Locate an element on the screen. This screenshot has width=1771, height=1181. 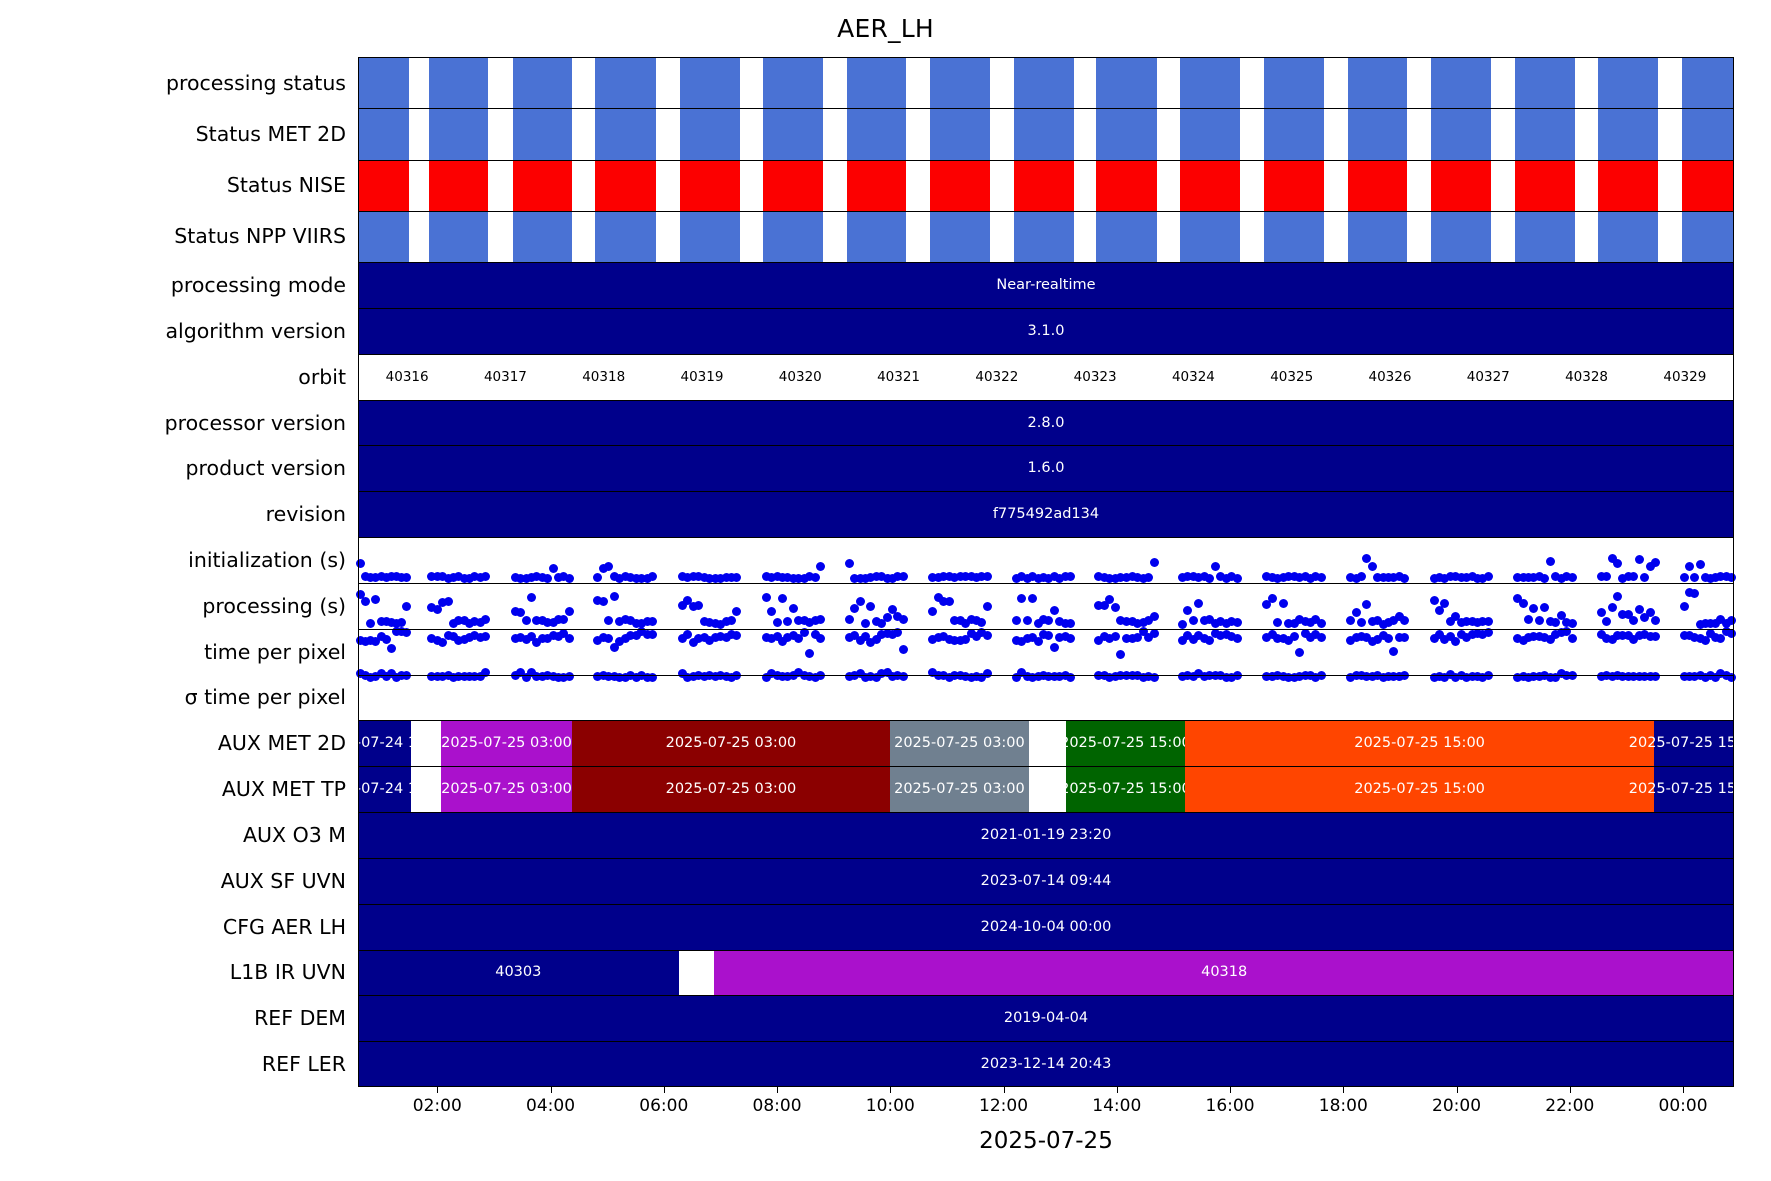
orbit-cell: 40316 is located at coordinates (407, 376).